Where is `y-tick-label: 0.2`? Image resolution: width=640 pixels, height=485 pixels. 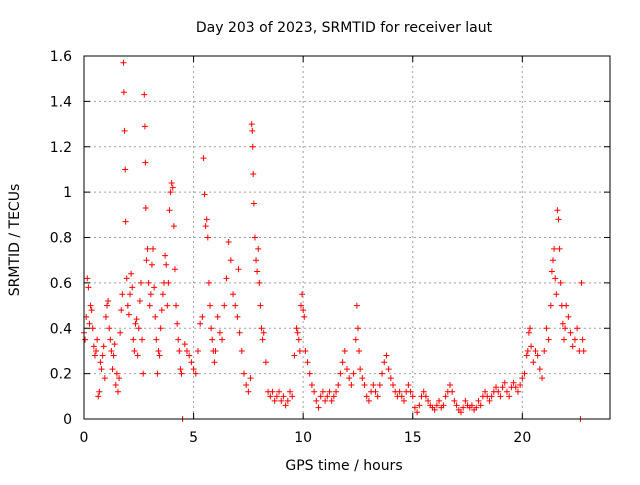
y-tick-label: 0.2 is located at coordinates (61, 375).